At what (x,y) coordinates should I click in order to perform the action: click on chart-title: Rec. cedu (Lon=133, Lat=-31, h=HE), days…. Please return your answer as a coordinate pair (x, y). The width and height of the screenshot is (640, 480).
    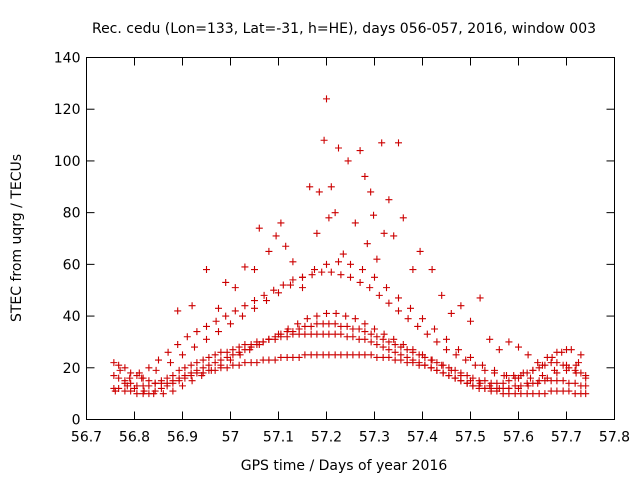
    Looking at the image, I should click on (344, 29).